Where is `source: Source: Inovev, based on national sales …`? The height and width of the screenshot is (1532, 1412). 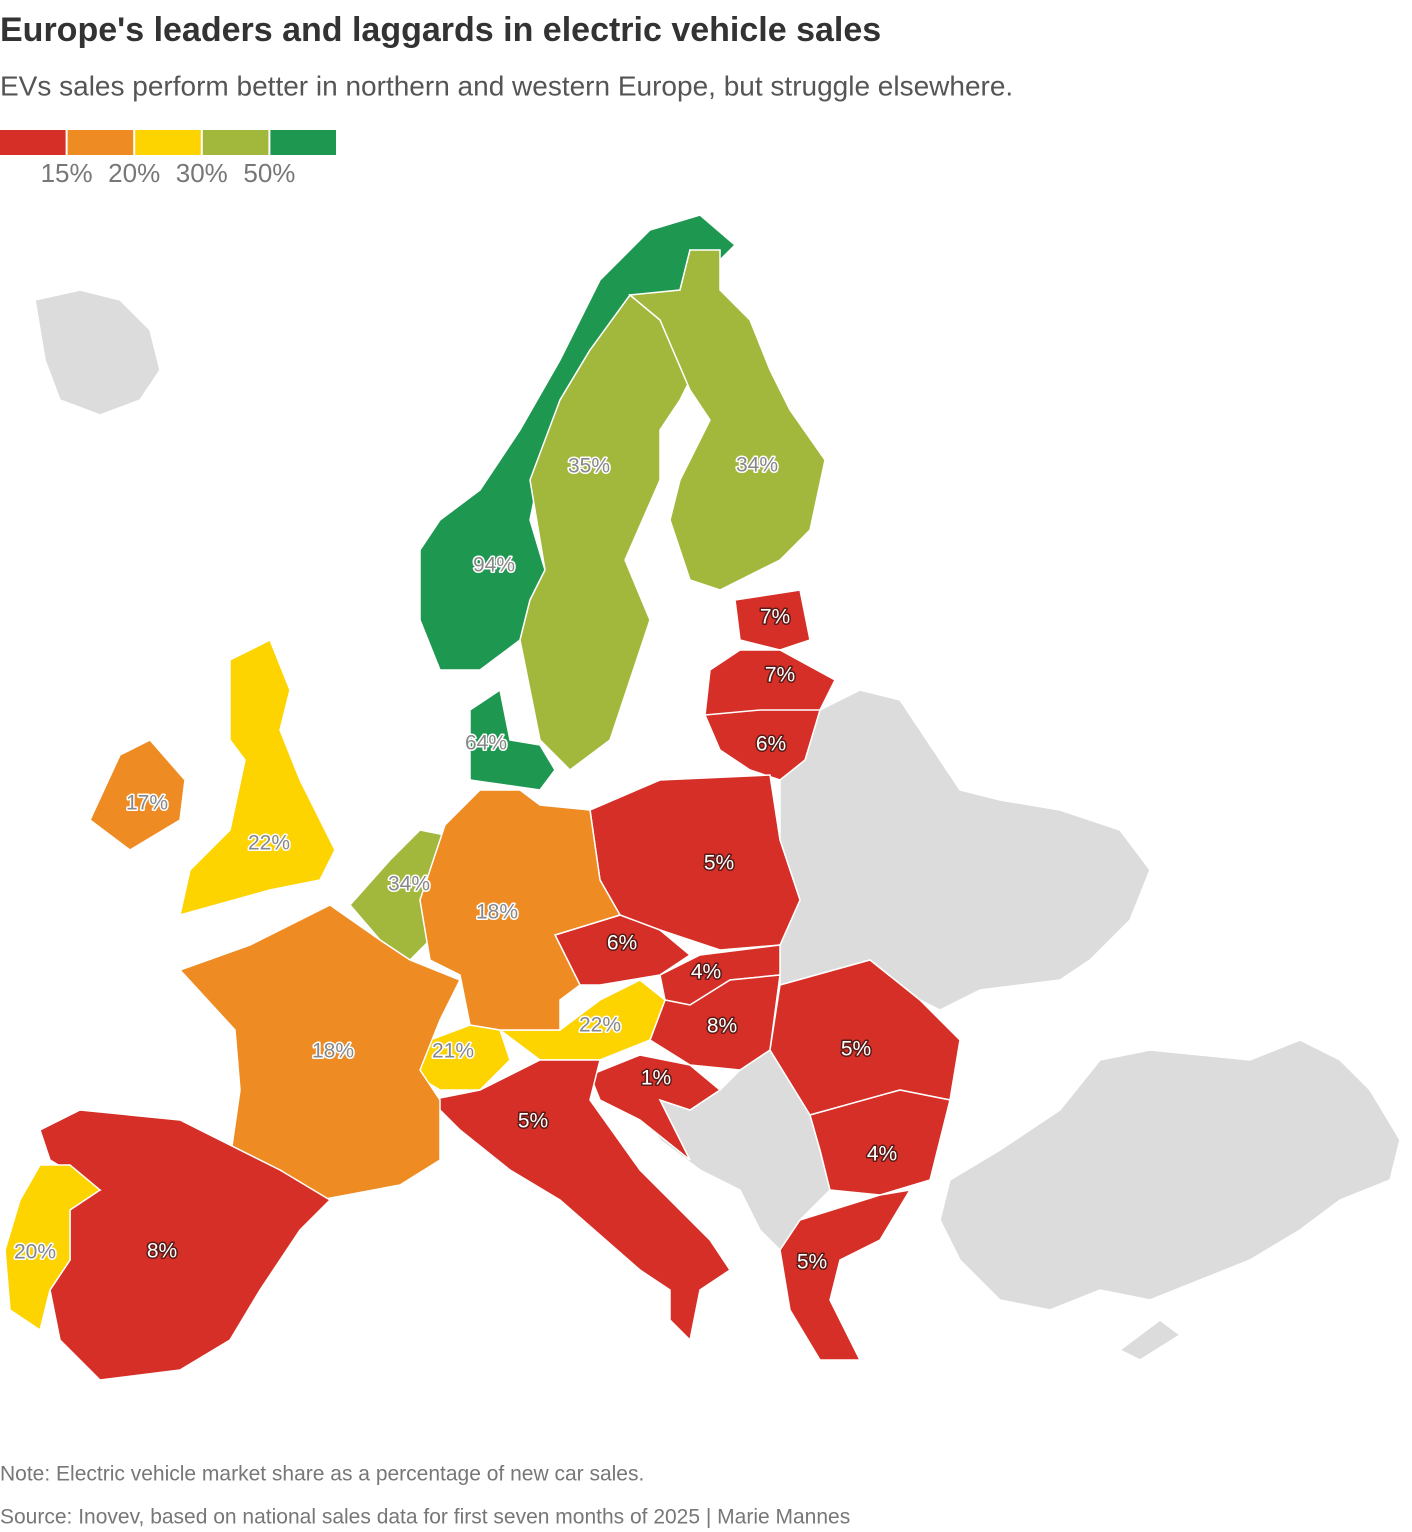 source: Source: Inovev, based on national sales … is located at coordinates (425, 1517).